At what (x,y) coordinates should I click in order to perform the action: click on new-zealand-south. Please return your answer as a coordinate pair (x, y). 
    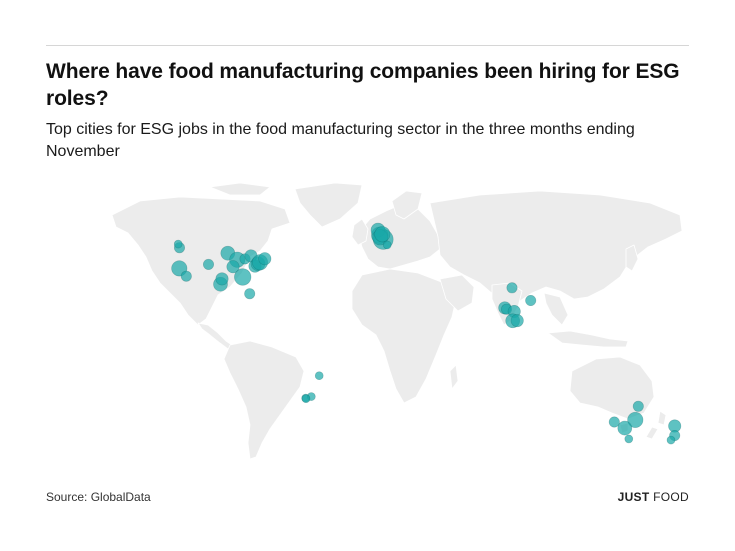
    Looking at the image, I should click on (652, 433).